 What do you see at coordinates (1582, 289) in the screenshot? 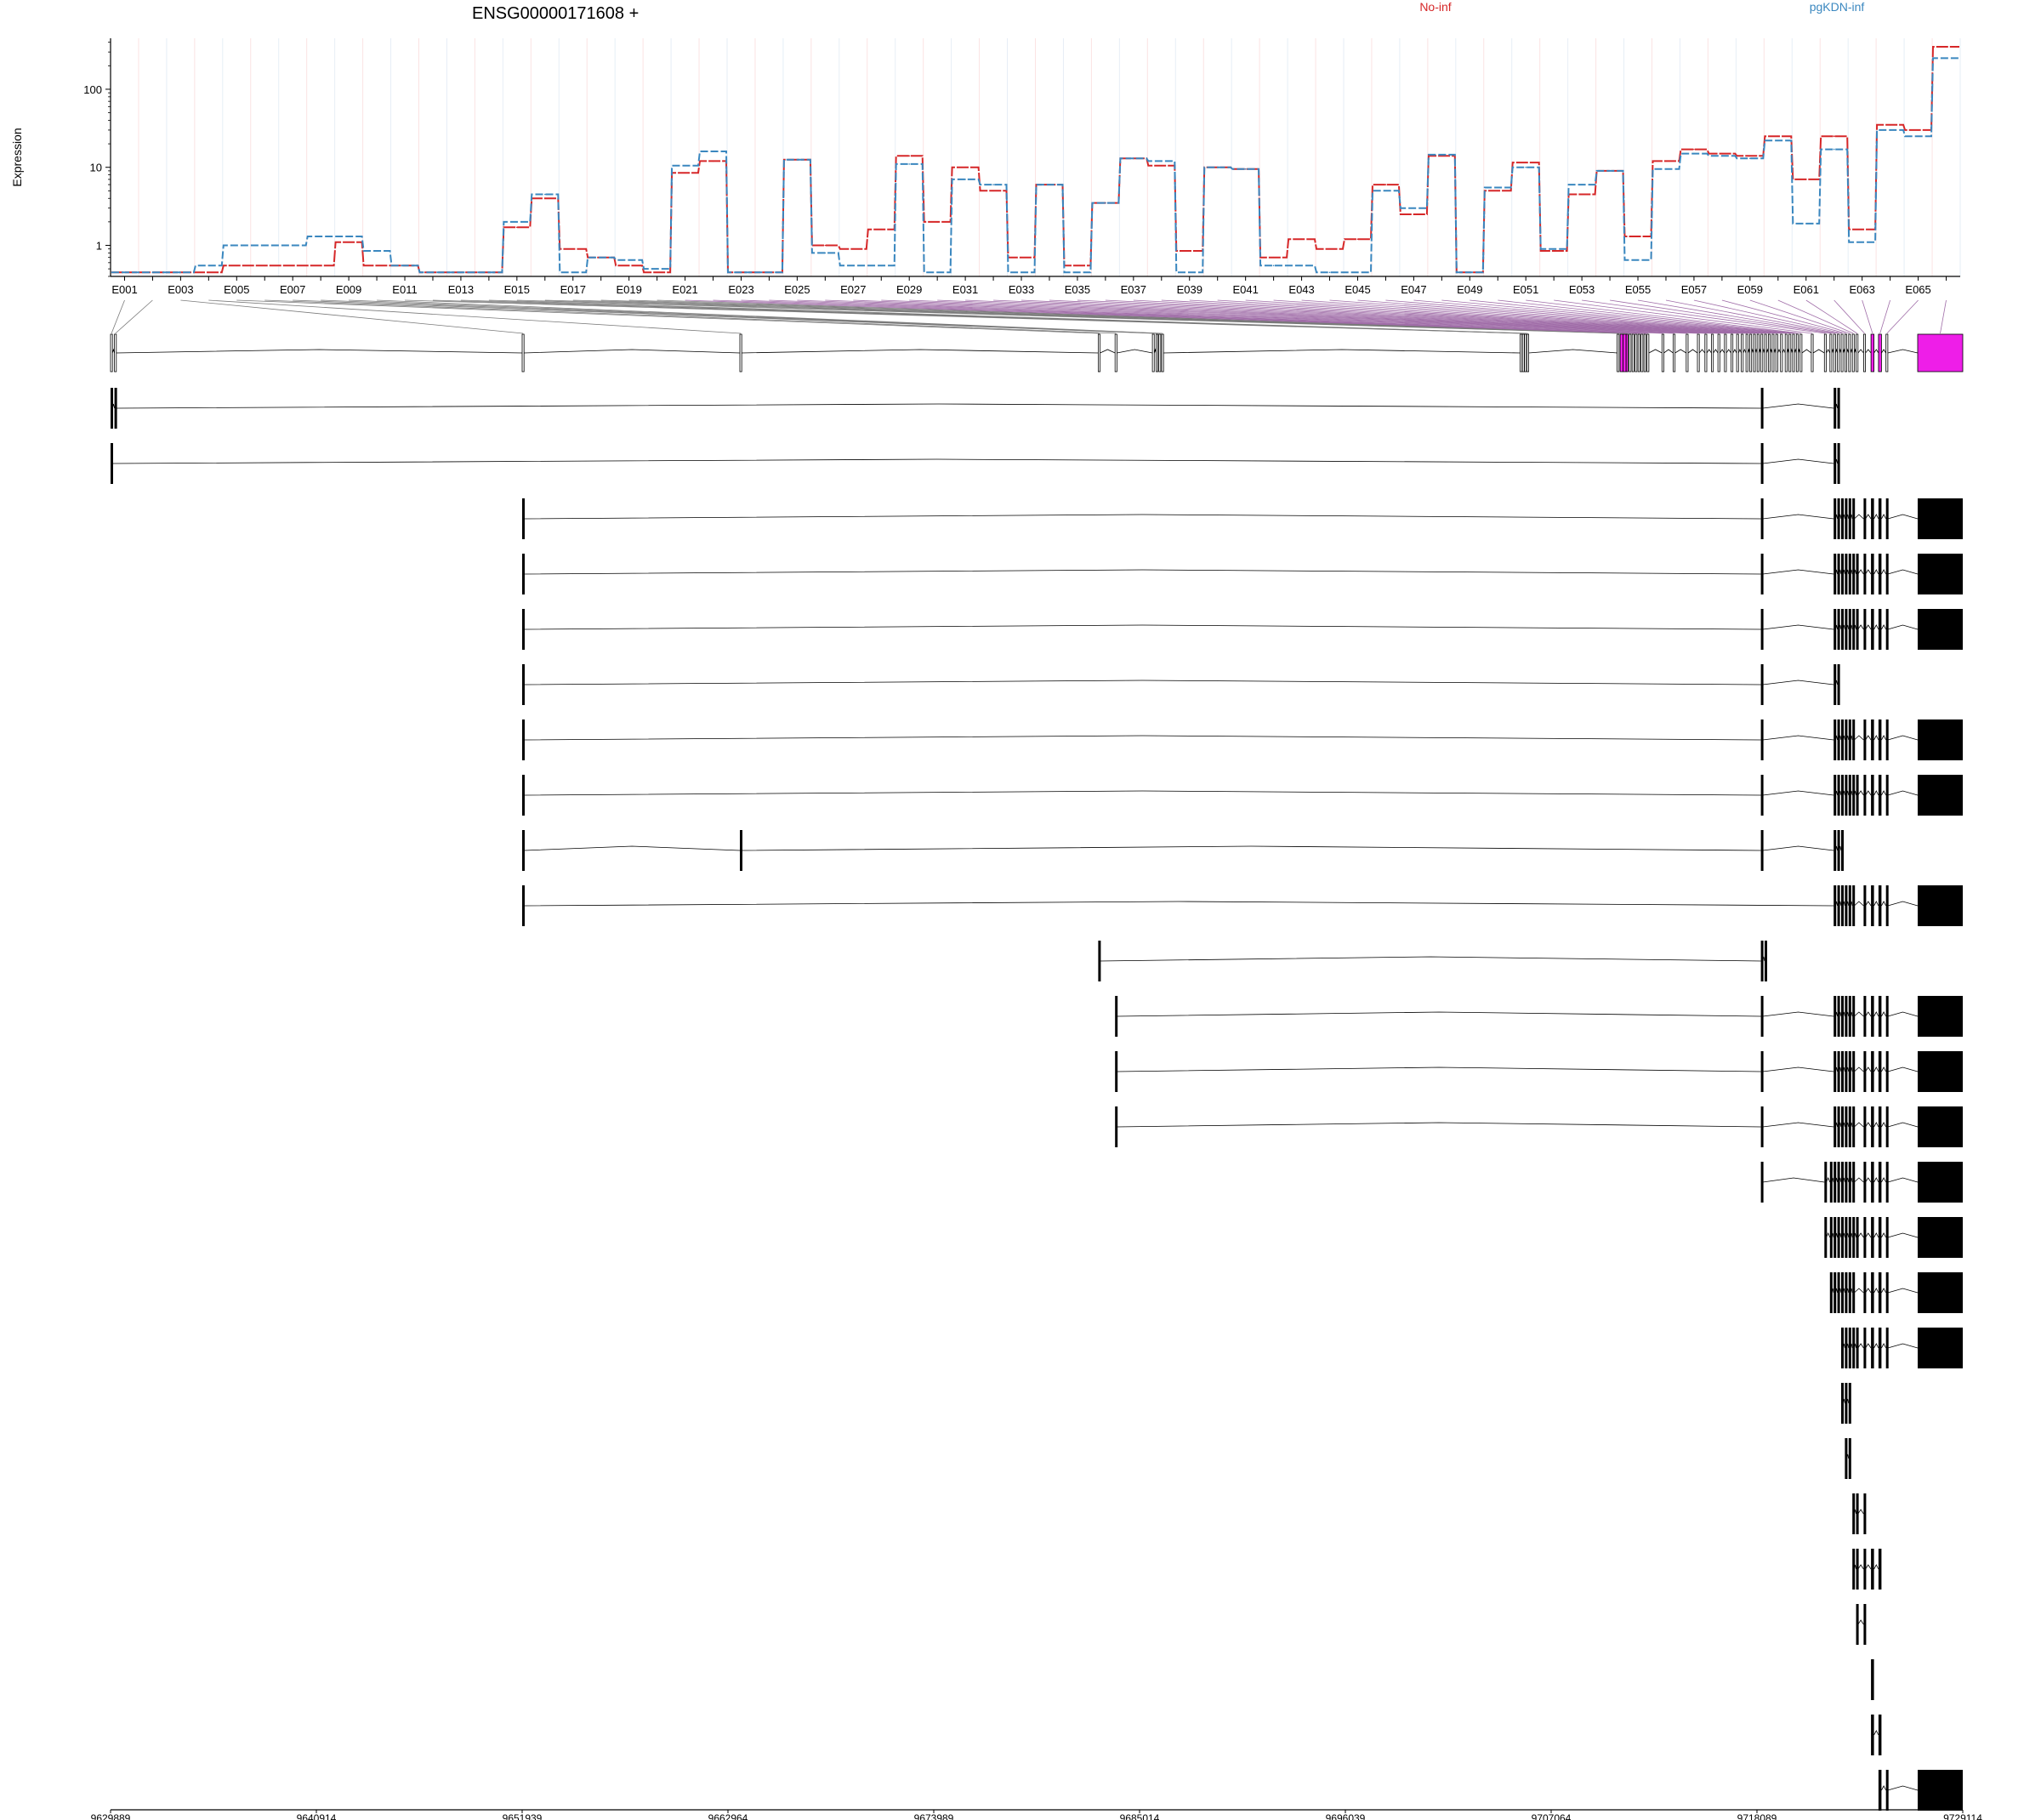
I see `x-tick-label: E053` at bounding box center [1582, 289].